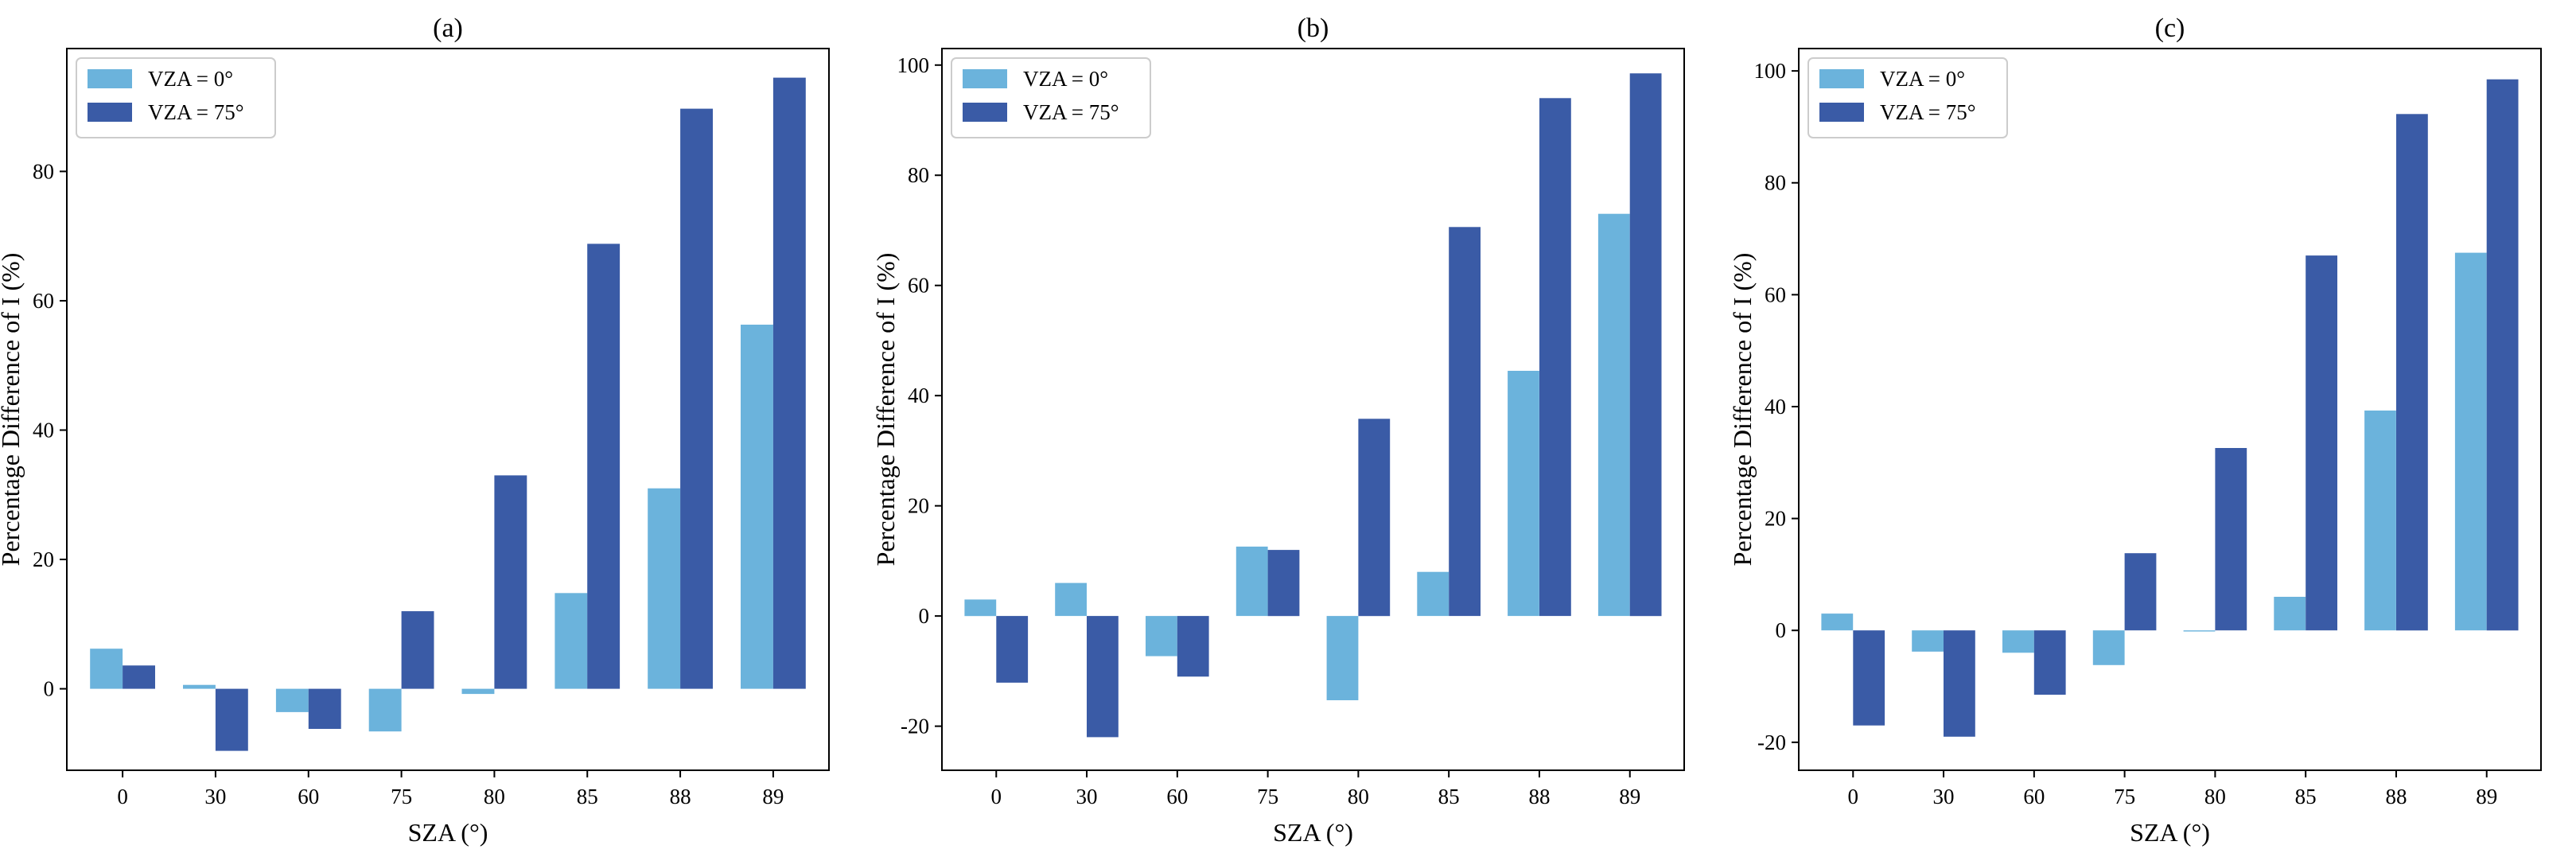 The image size is (2576, 857). Describe the element at coordinates (1314, 28) in the screenshot. I see `chart-title: (b)` at that location.